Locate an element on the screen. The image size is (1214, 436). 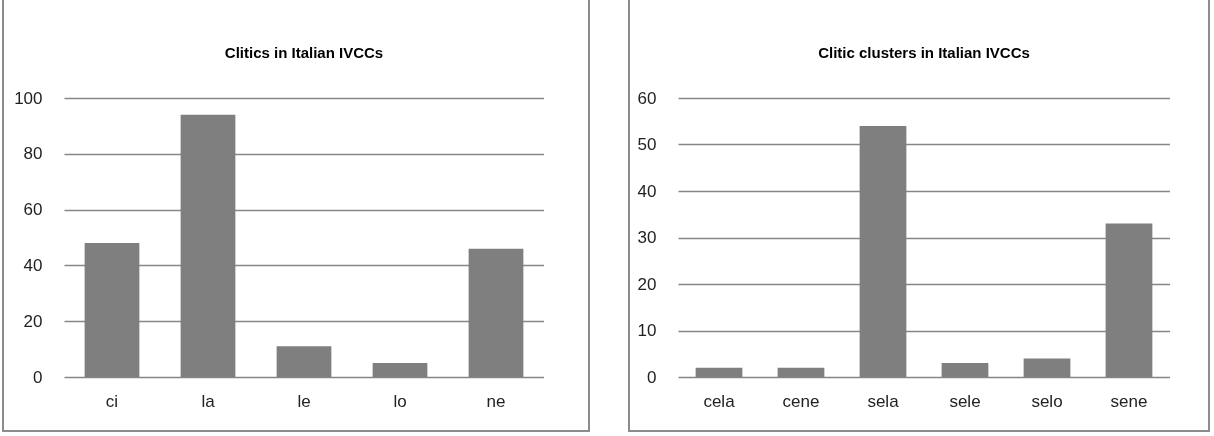
x-tick-label: lo is located at coordinates (400, 401).